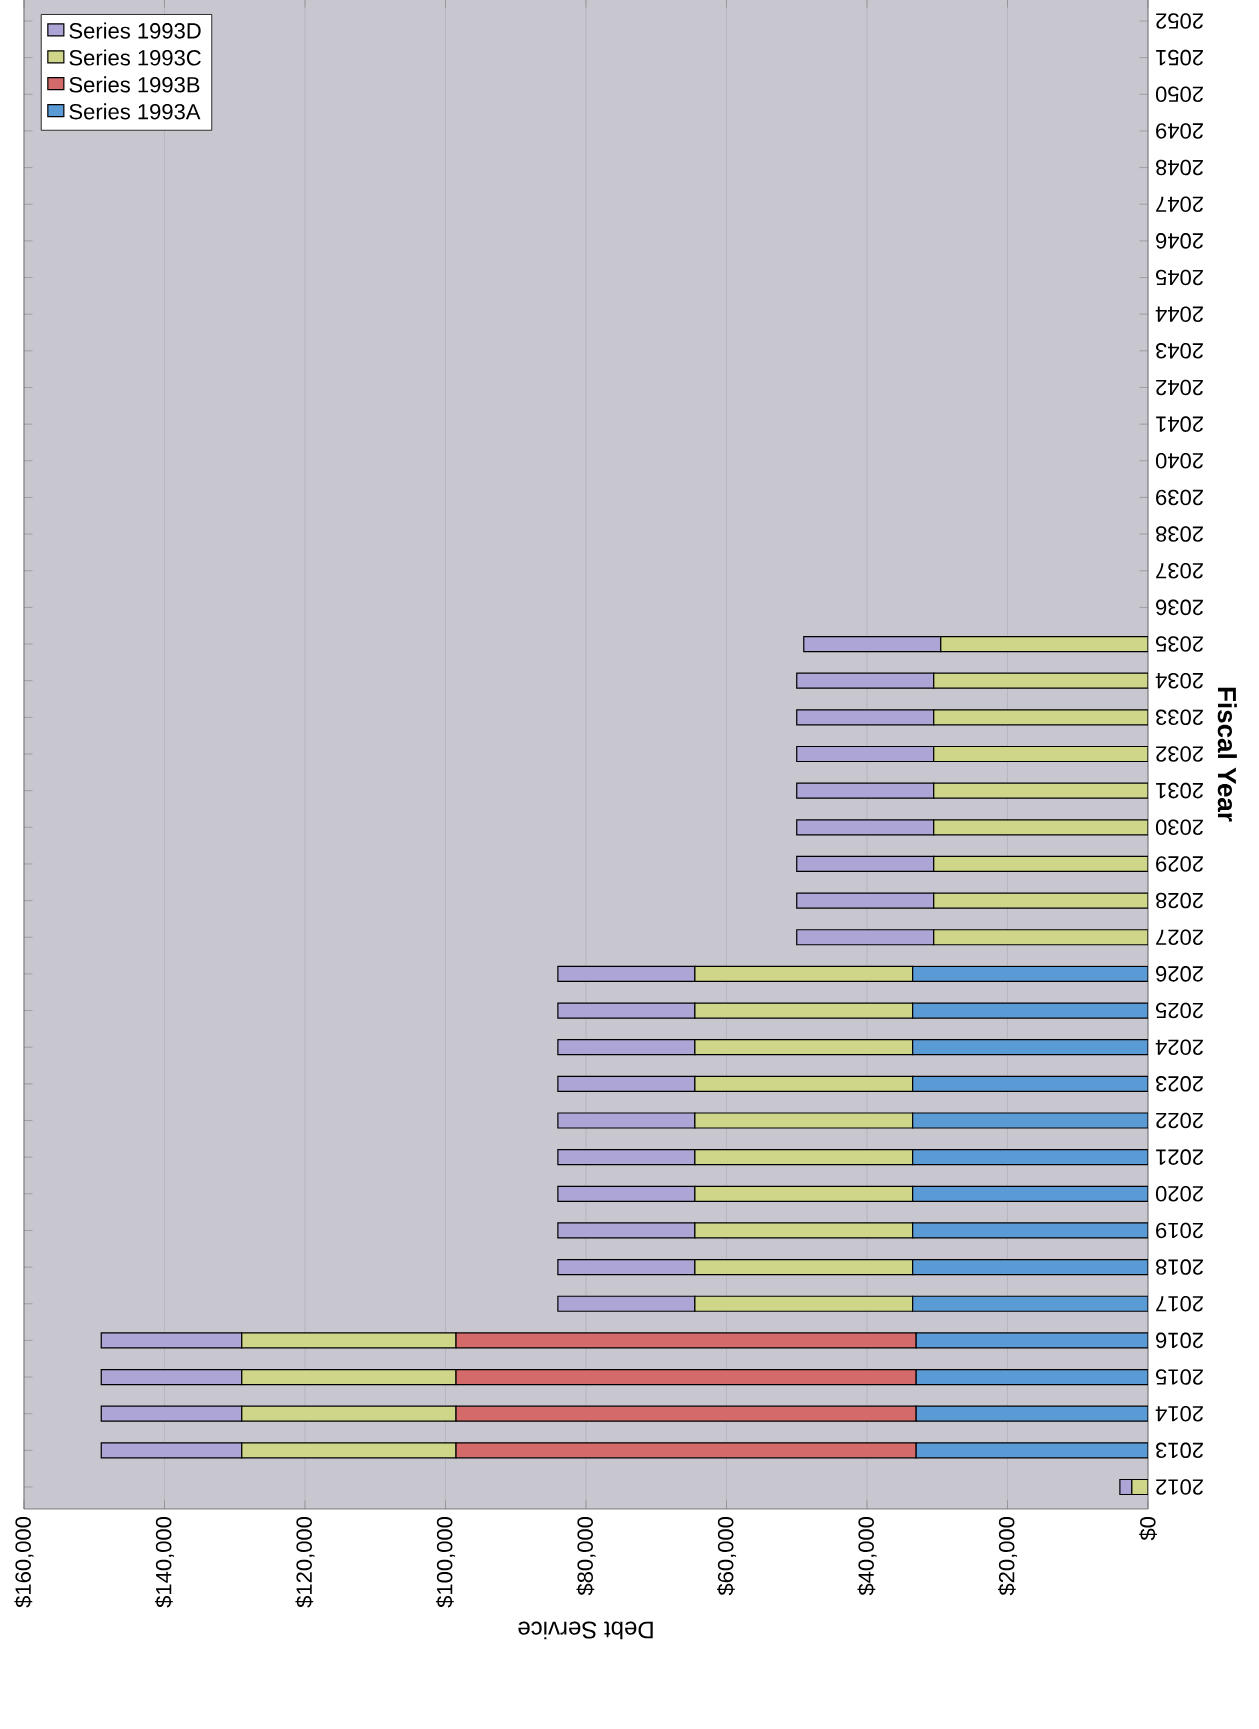  Describe the element at coordinates (1179, 680) in the screenshot. I see `y-tick-label: 2034` at that location.